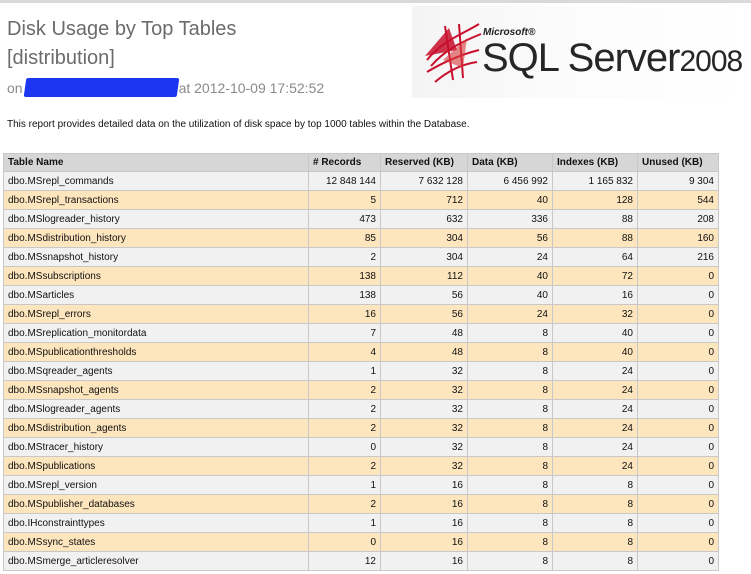 The width and height of the screenshot is (751, 574). Describe the element at coordinates (361, 447) in the screenshot. I see `table-row: dbo.MStracer_history 0 32 8 24 0` at that location.